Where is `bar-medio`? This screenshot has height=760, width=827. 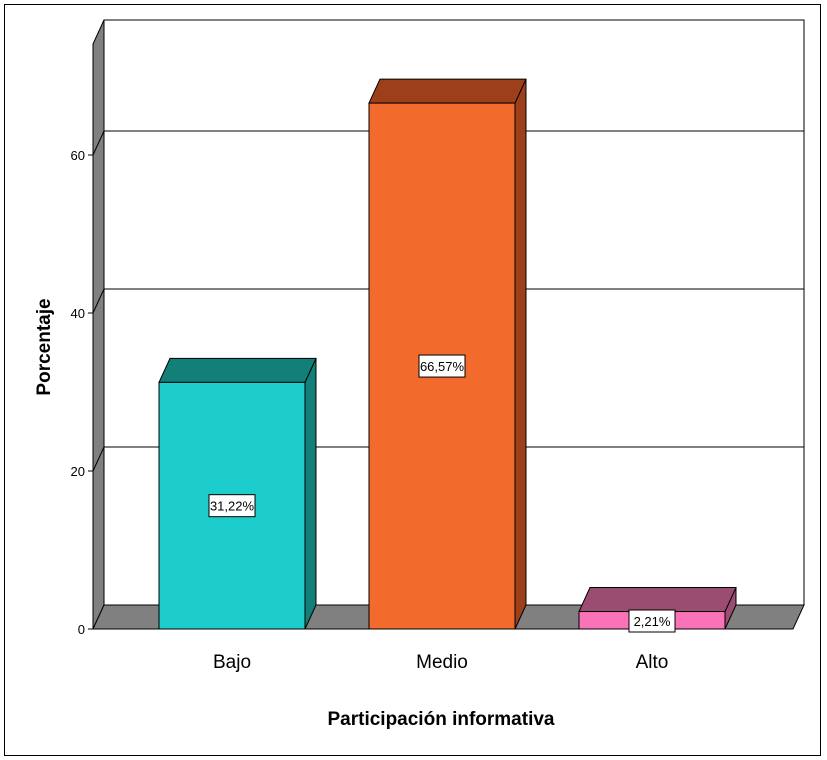
bar-medio is located at coordinates (447, 354).